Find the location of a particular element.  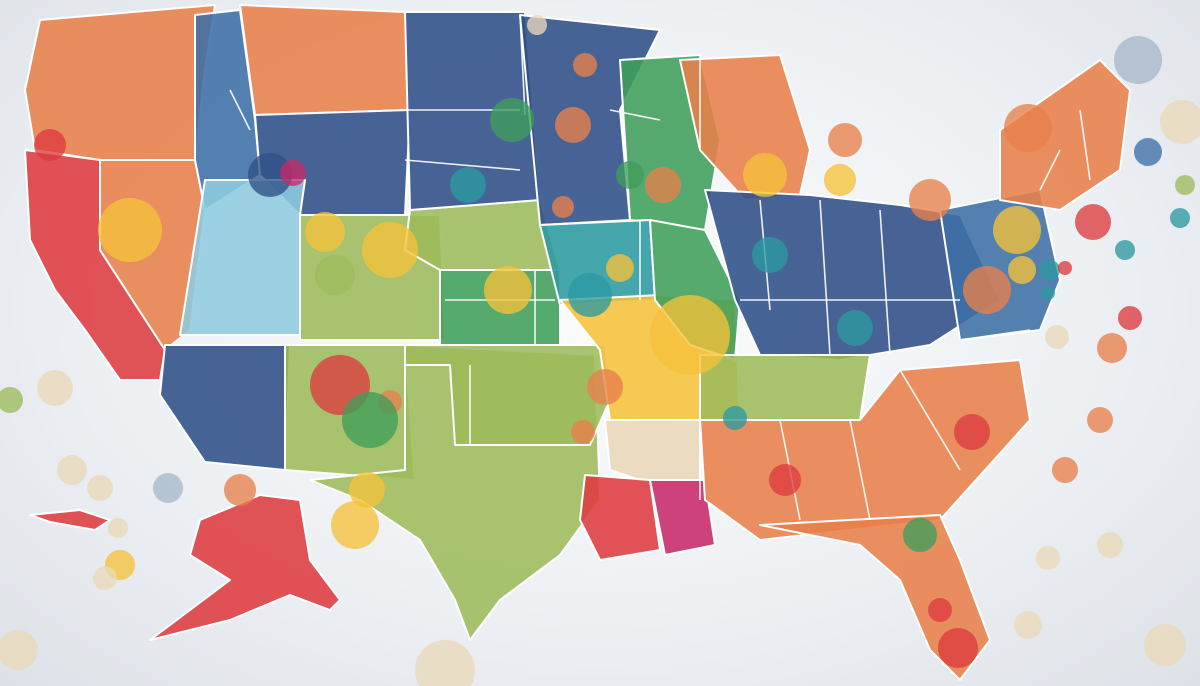

region-new-england is located at coordinates (1065, 135).